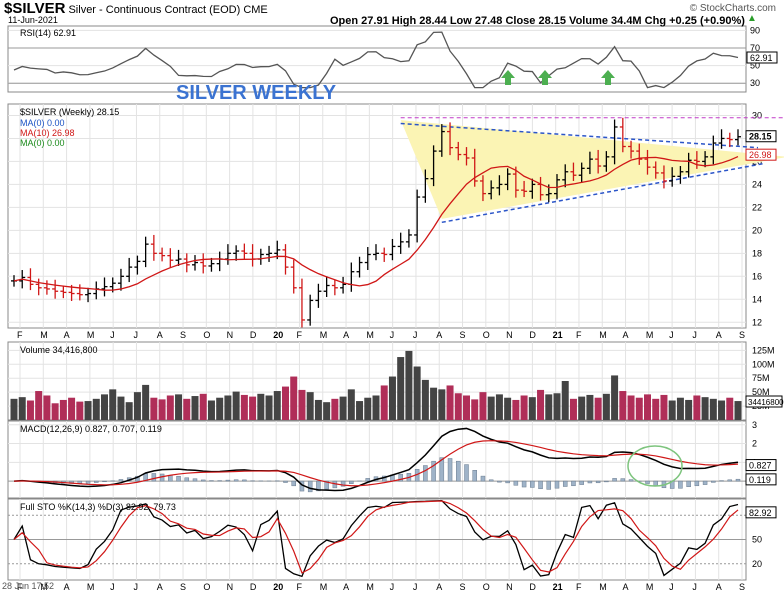  I want to click on legend-ma-10: MA(10) 26.98, so click(47, 133).